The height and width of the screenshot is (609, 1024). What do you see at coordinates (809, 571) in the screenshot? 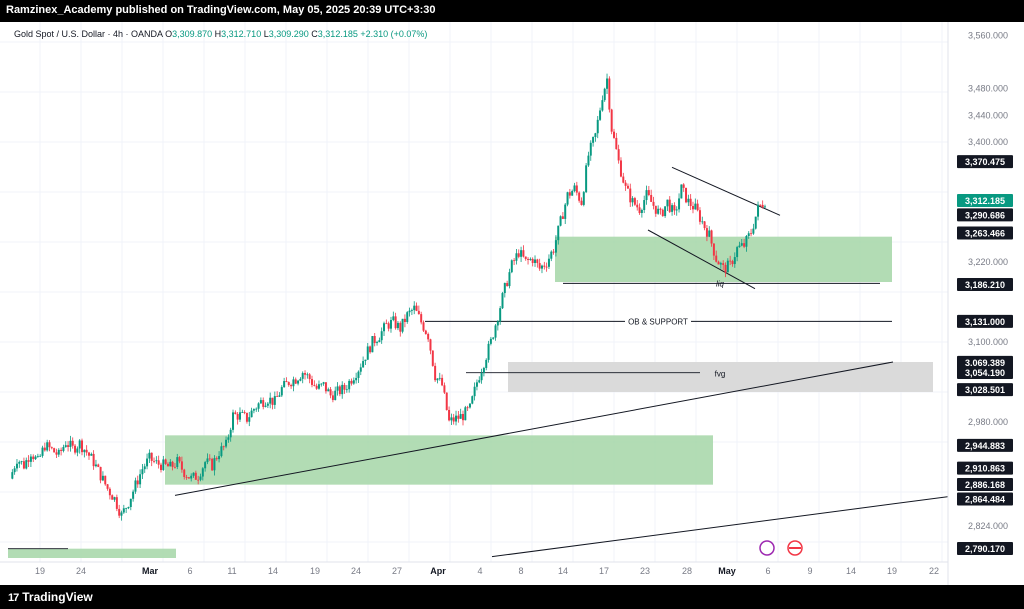
I see `x-tick-label: 9` at bounding box center [809, 571].